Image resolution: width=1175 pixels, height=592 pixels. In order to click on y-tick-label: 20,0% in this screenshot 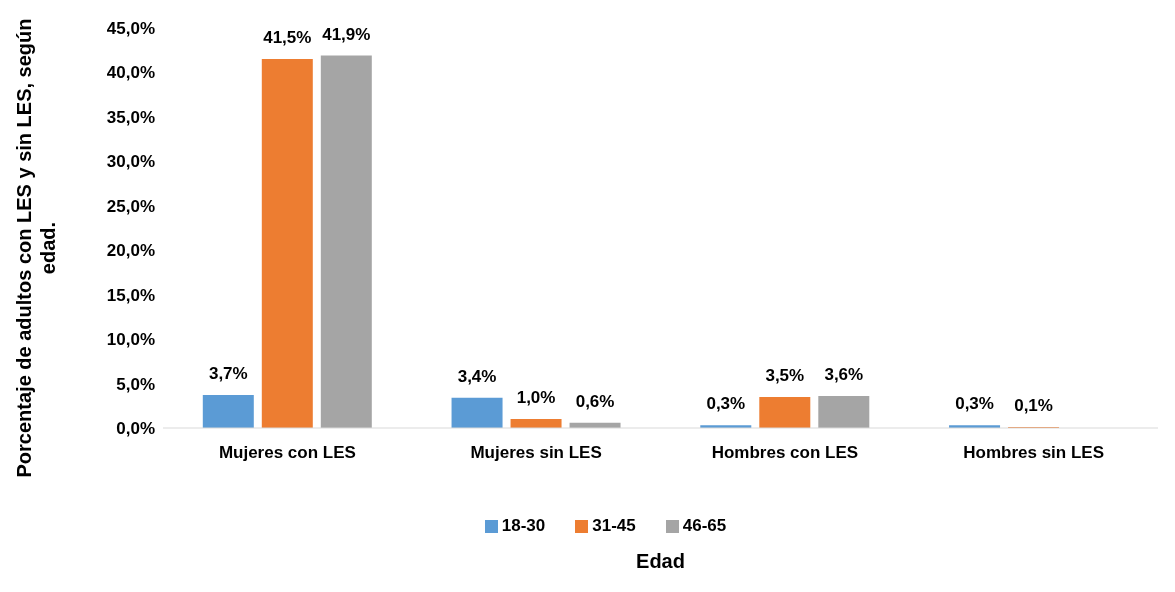, I will do `click(130, 251)`.